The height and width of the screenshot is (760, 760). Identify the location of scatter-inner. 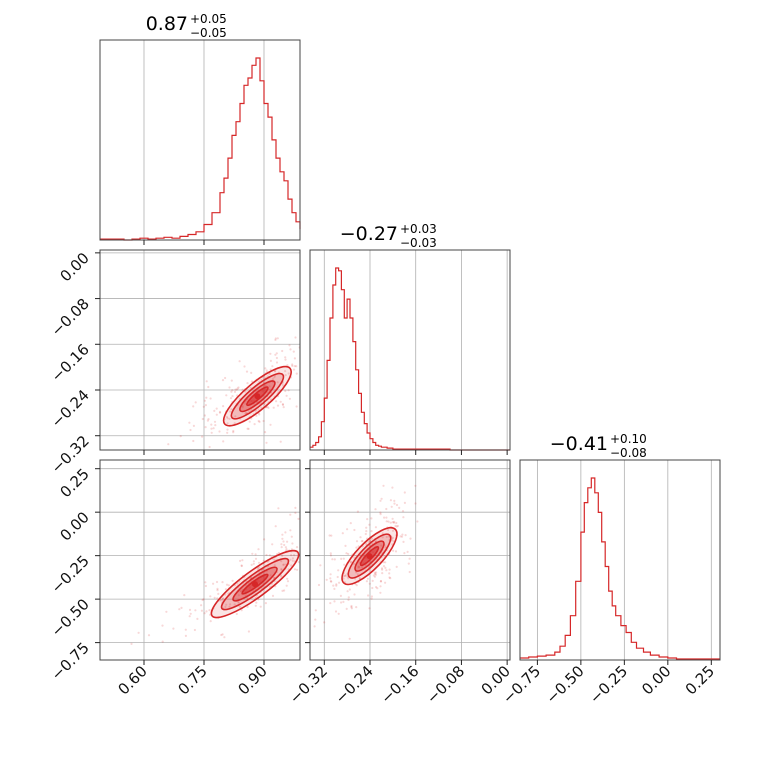
(202, 392).